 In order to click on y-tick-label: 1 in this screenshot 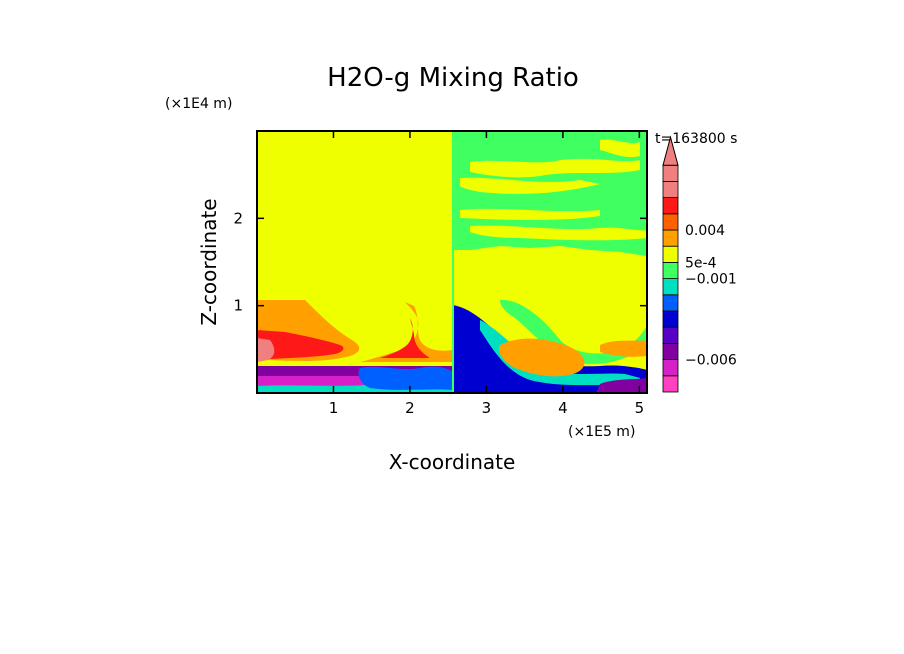, I will do `click(238, 306)`.